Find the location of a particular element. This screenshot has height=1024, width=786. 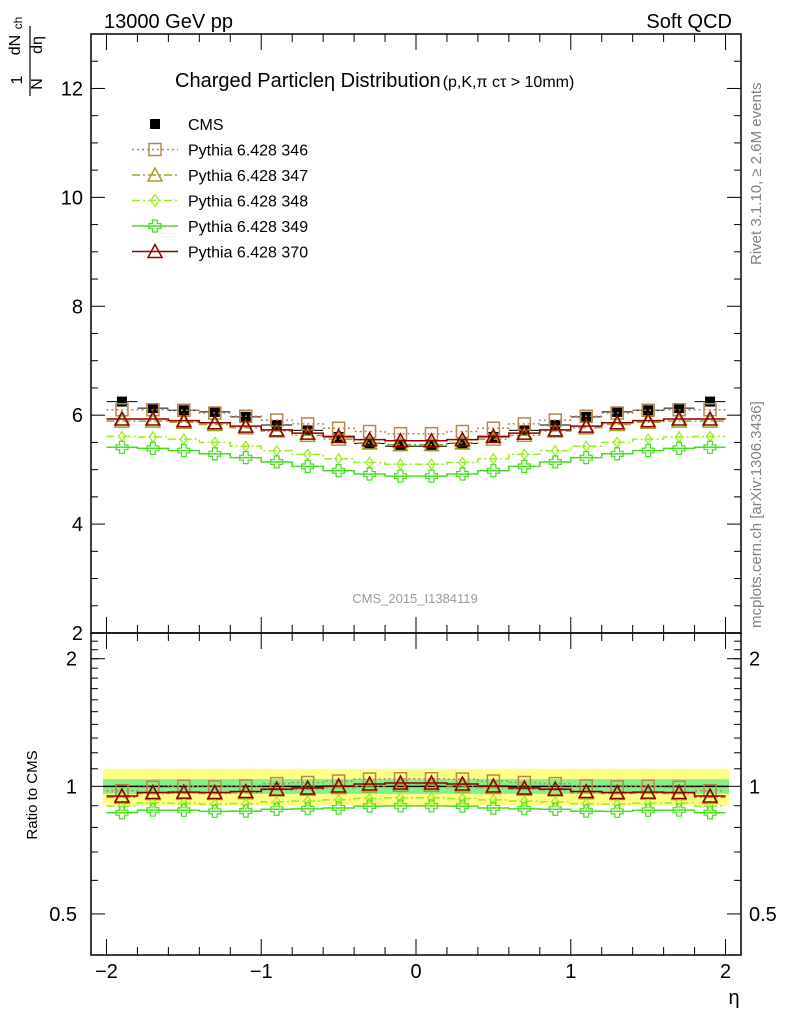

ylabel-ch: ch is located at coordinates (18, 23).